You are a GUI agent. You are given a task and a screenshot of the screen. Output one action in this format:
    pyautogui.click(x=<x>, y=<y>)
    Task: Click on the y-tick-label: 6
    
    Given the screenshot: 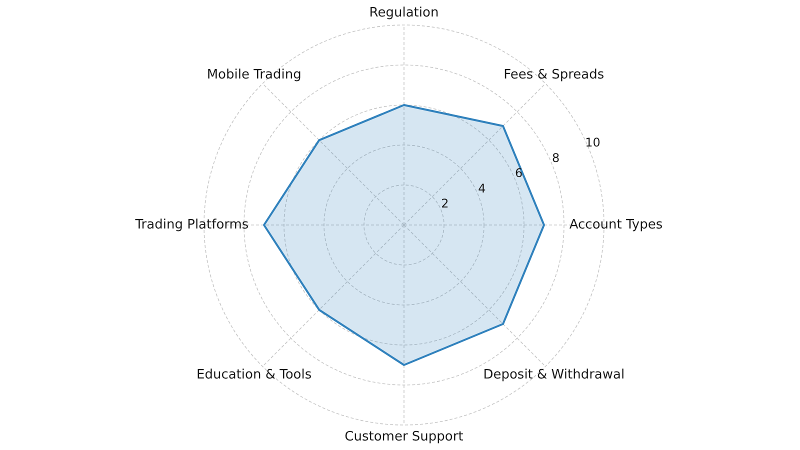 What is the action you would take?
    pyautogui.click(x=519, y=173)
    